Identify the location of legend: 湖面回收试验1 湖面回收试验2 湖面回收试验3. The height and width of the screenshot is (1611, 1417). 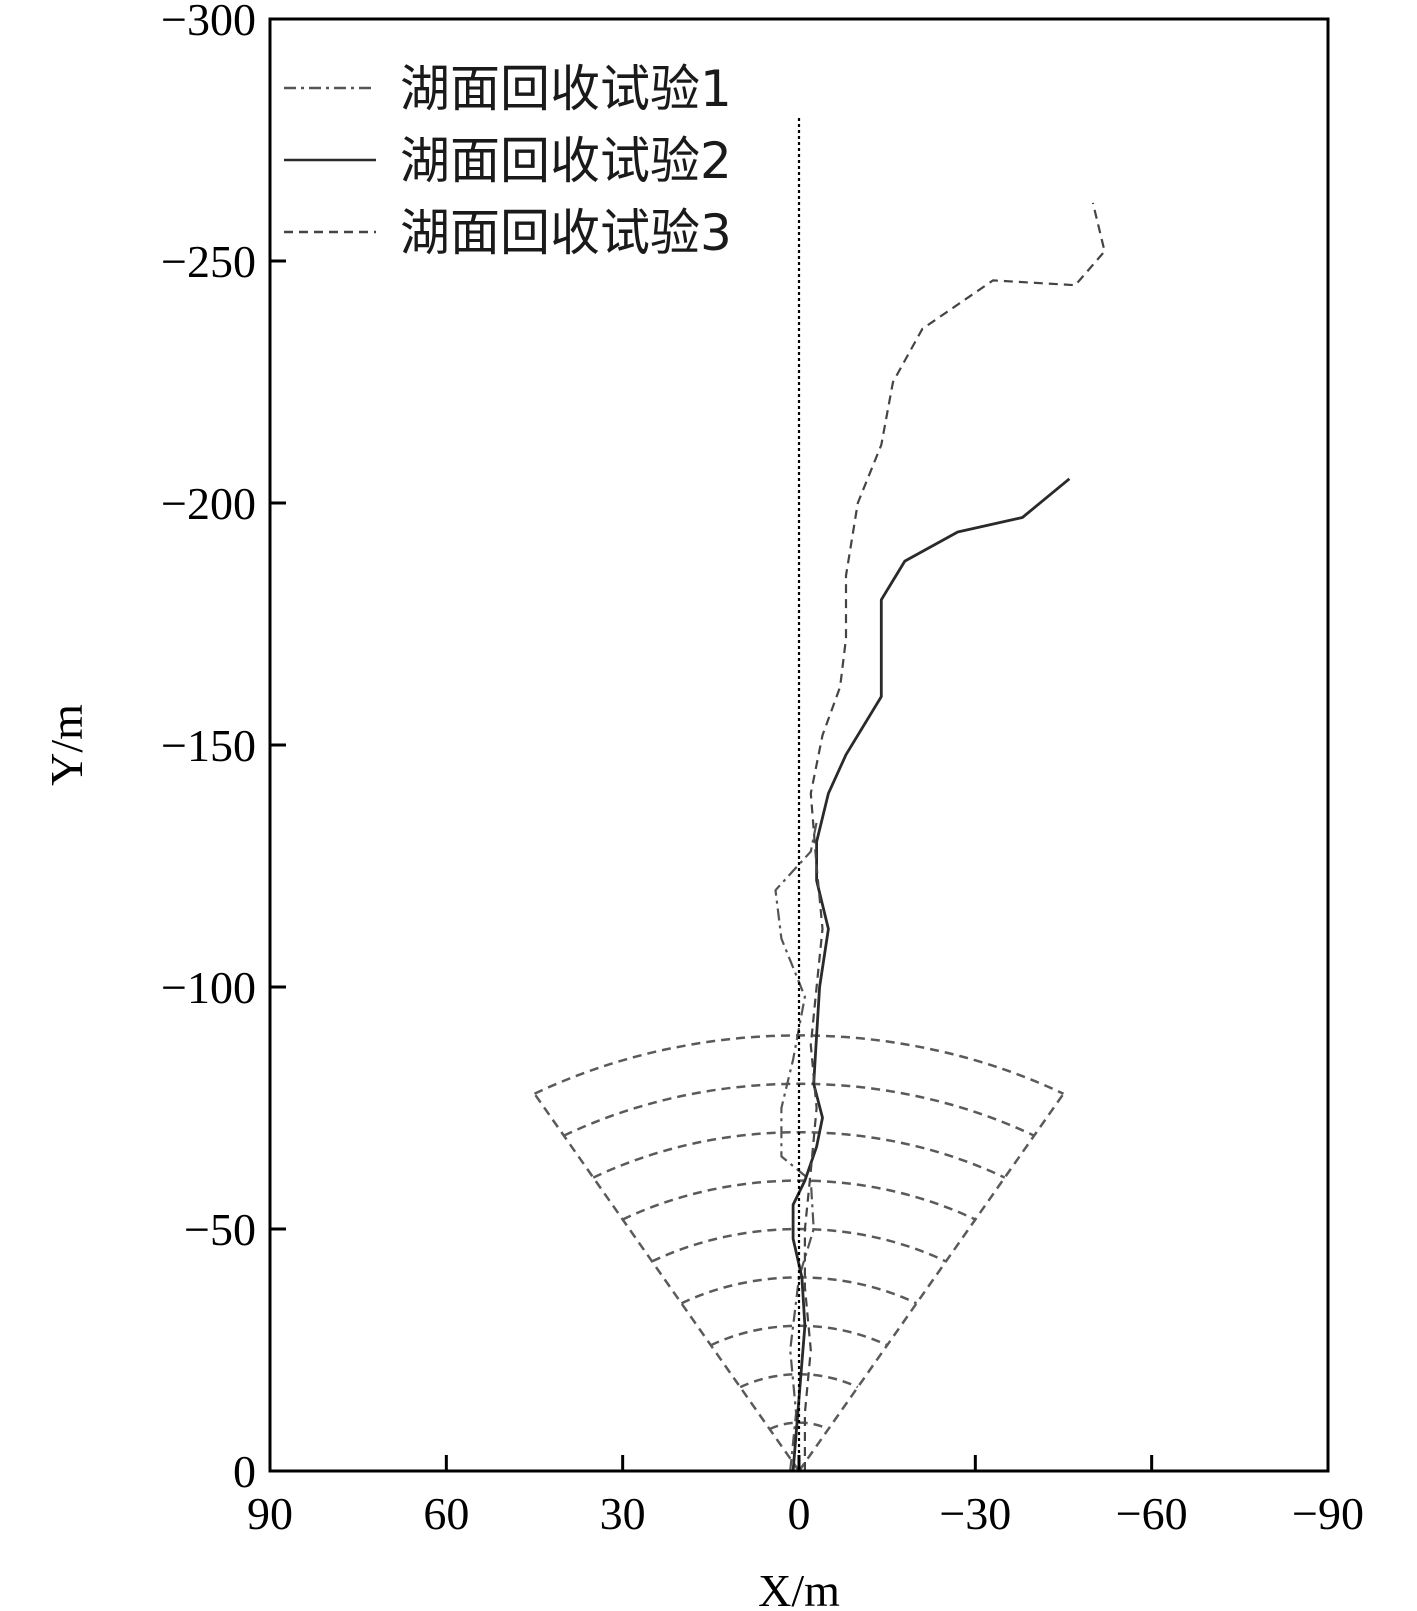
(508, 161).